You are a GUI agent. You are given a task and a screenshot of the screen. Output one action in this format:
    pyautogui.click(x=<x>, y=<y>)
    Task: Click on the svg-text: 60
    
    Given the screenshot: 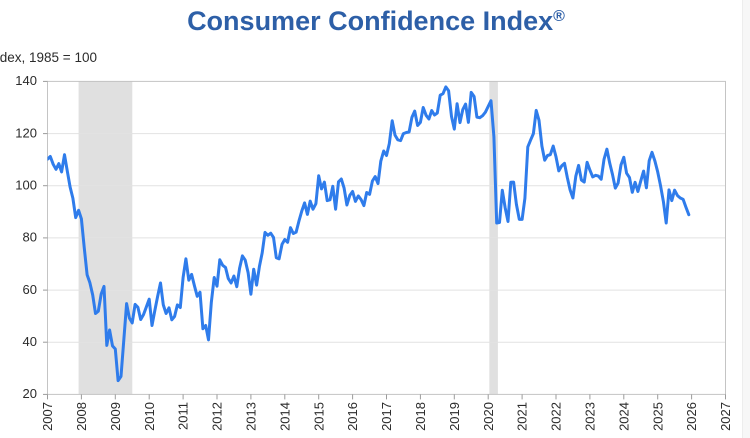 What is the action you would take?
    pyautogui.click(x=30, y=289)
    